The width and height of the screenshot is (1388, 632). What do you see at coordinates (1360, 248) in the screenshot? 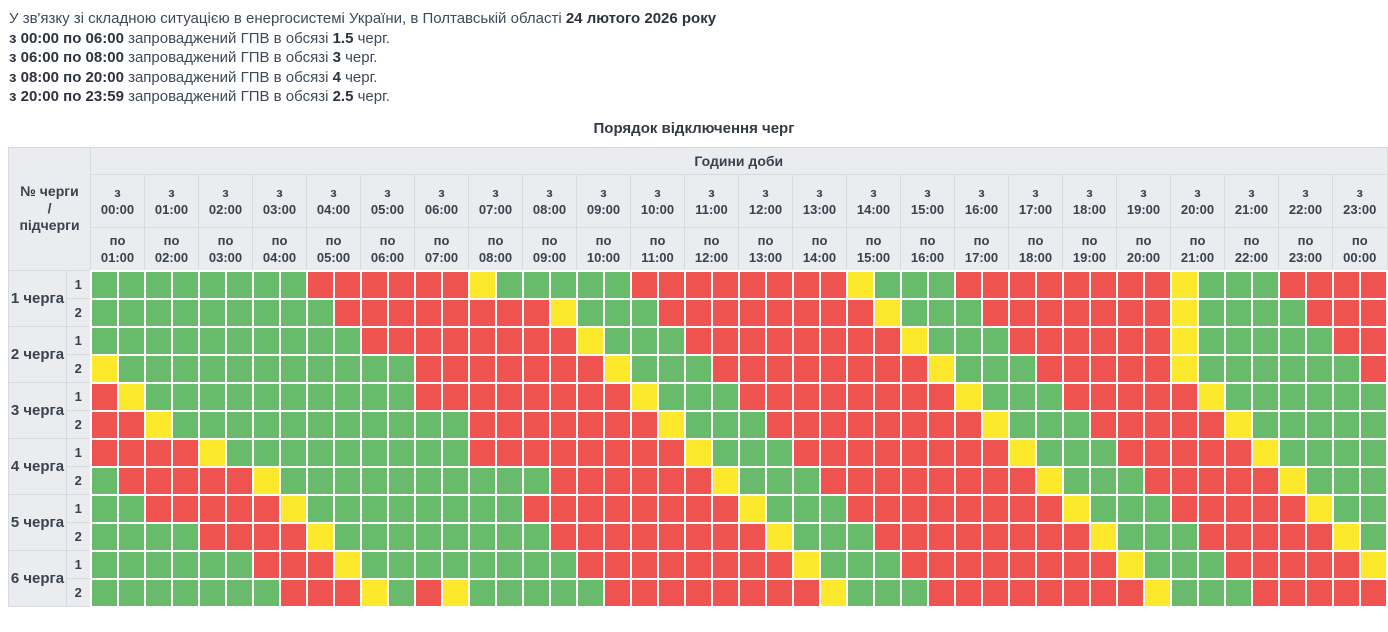
I see `hour-to-header: по 00:00` at bounding box center [1360, 248].